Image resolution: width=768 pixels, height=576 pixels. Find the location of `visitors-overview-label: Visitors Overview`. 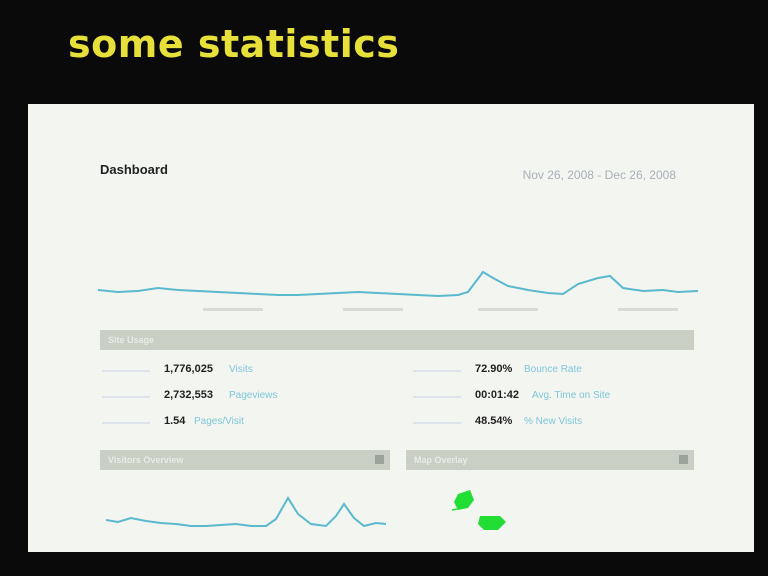

visitors-overview-label: Visitors Overview is located at coordinates (146, 460).